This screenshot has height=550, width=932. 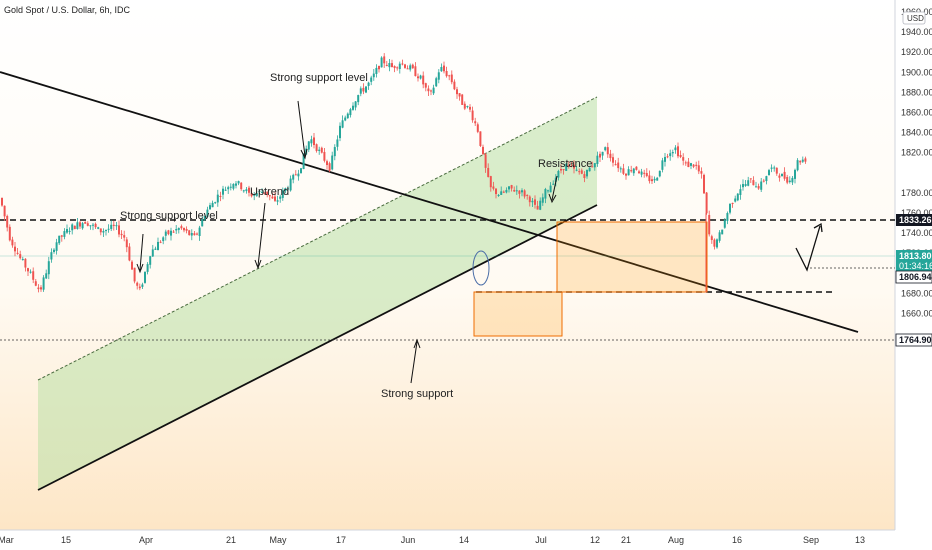 I want to click on price-tick-label: 1760.00, so click(x=916, y=213).